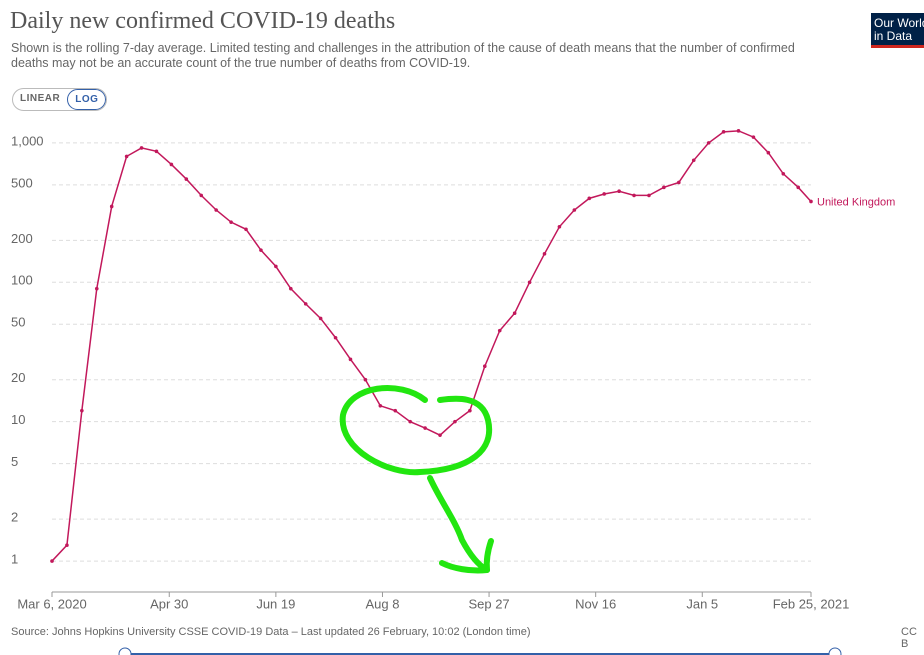 The width and height of the screenshot is (924, 655). What do you see at coordinates (14, 559) in the screenshot?
I see `y-tick-label: 1` at bounding box center [14, 559].